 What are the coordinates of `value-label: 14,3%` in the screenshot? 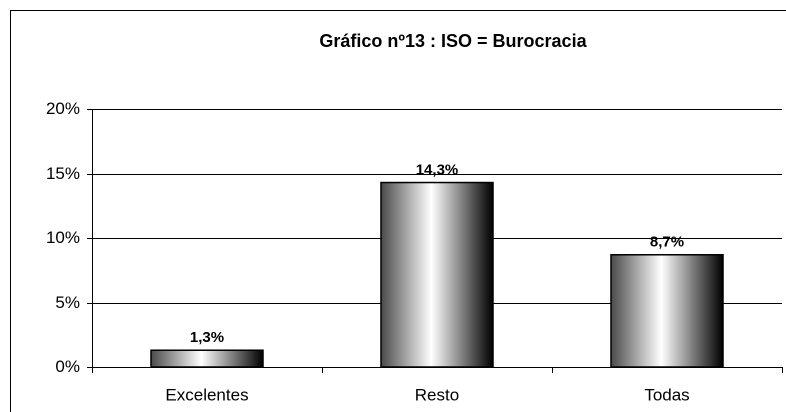 It's located at (437, 169).